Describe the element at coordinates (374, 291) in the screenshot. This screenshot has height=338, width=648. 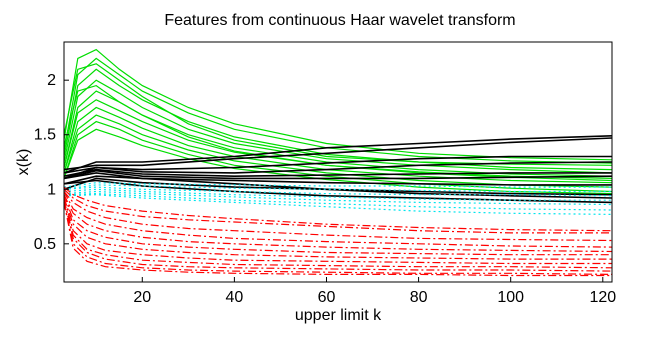
I see `x-axis: 20 40 60 80 100 120` at that location.